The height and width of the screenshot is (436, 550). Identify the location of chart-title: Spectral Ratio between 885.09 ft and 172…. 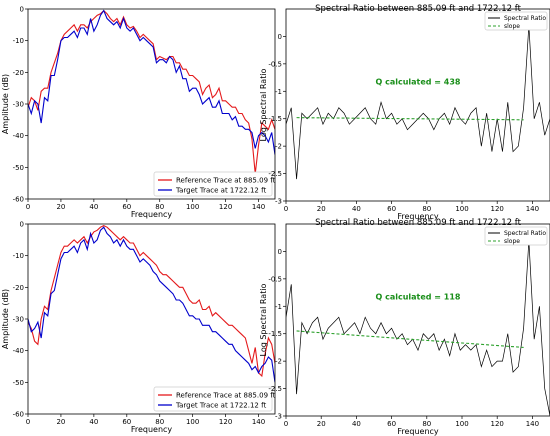
(418, 223).